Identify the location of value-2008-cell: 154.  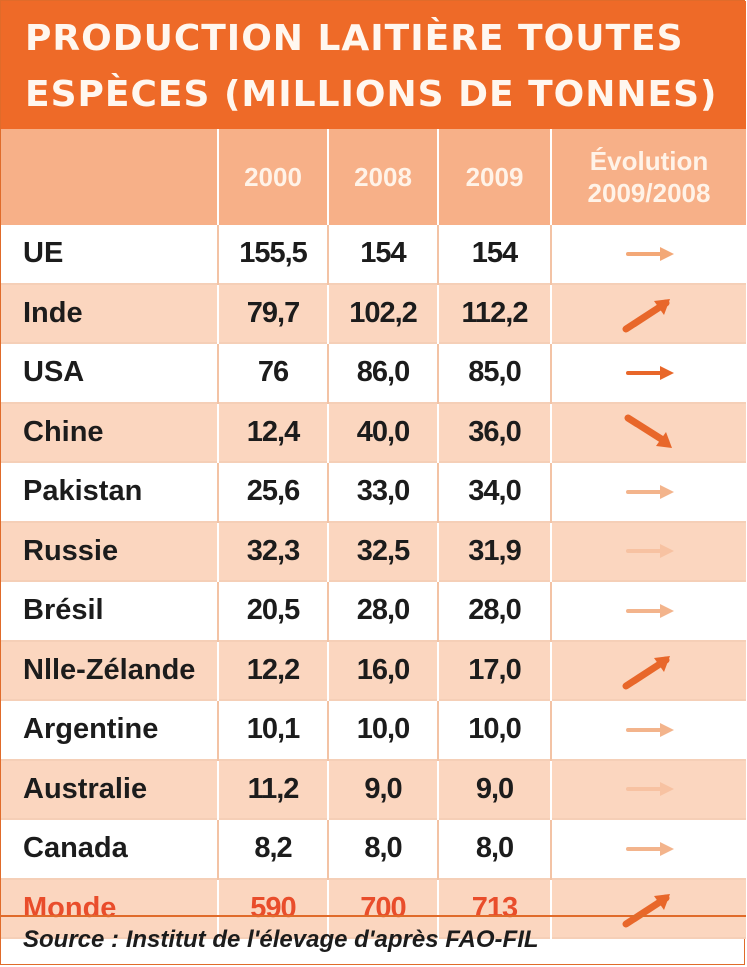
(383, 254).